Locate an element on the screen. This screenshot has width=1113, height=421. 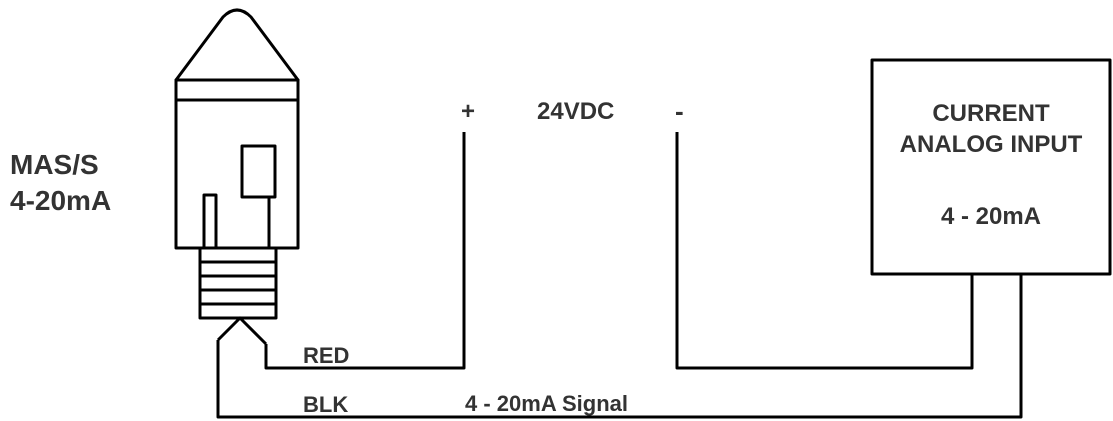
sensor-wire-exit is located at coordinates (242, 331).